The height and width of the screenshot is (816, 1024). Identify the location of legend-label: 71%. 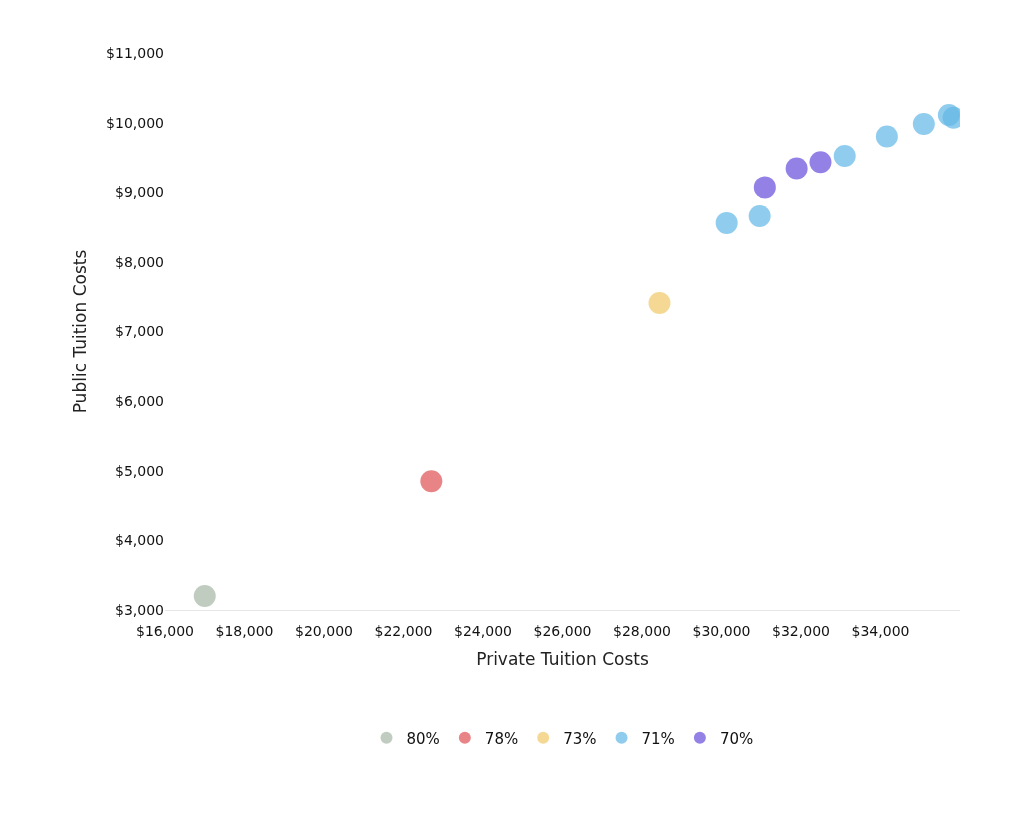
(658, 738).